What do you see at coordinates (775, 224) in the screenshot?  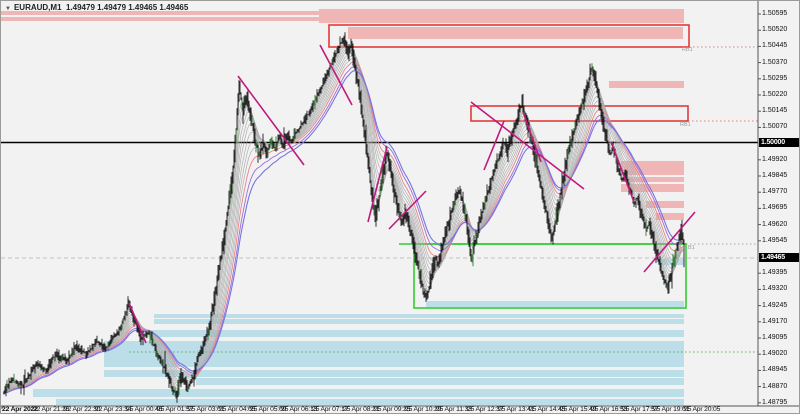 I see `price-axis-label: 1.49620` at bounding box center [775, 224].